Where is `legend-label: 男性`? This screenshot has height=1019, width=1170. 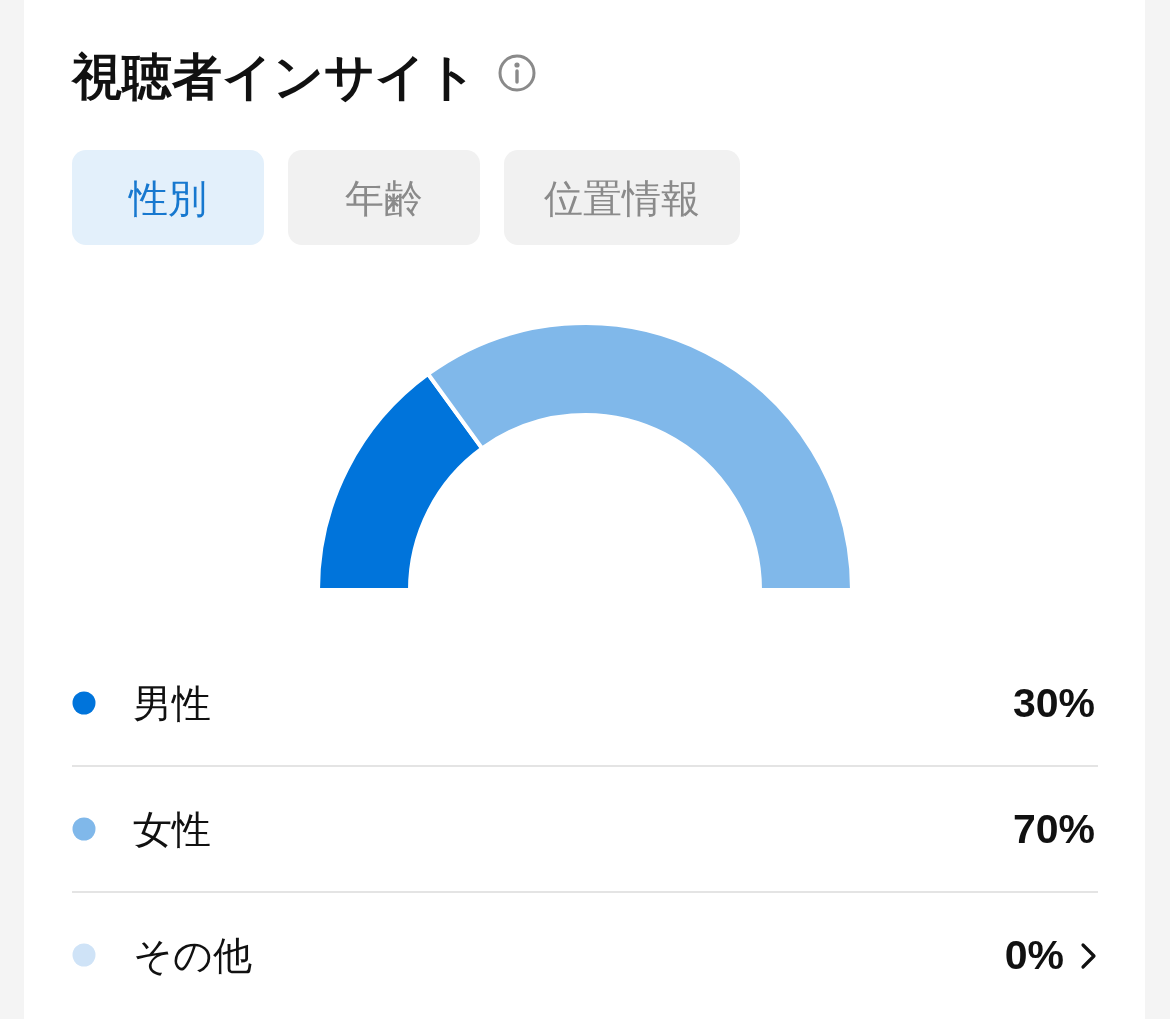 legend-label: 男性 is located at coordinates (172, 703).